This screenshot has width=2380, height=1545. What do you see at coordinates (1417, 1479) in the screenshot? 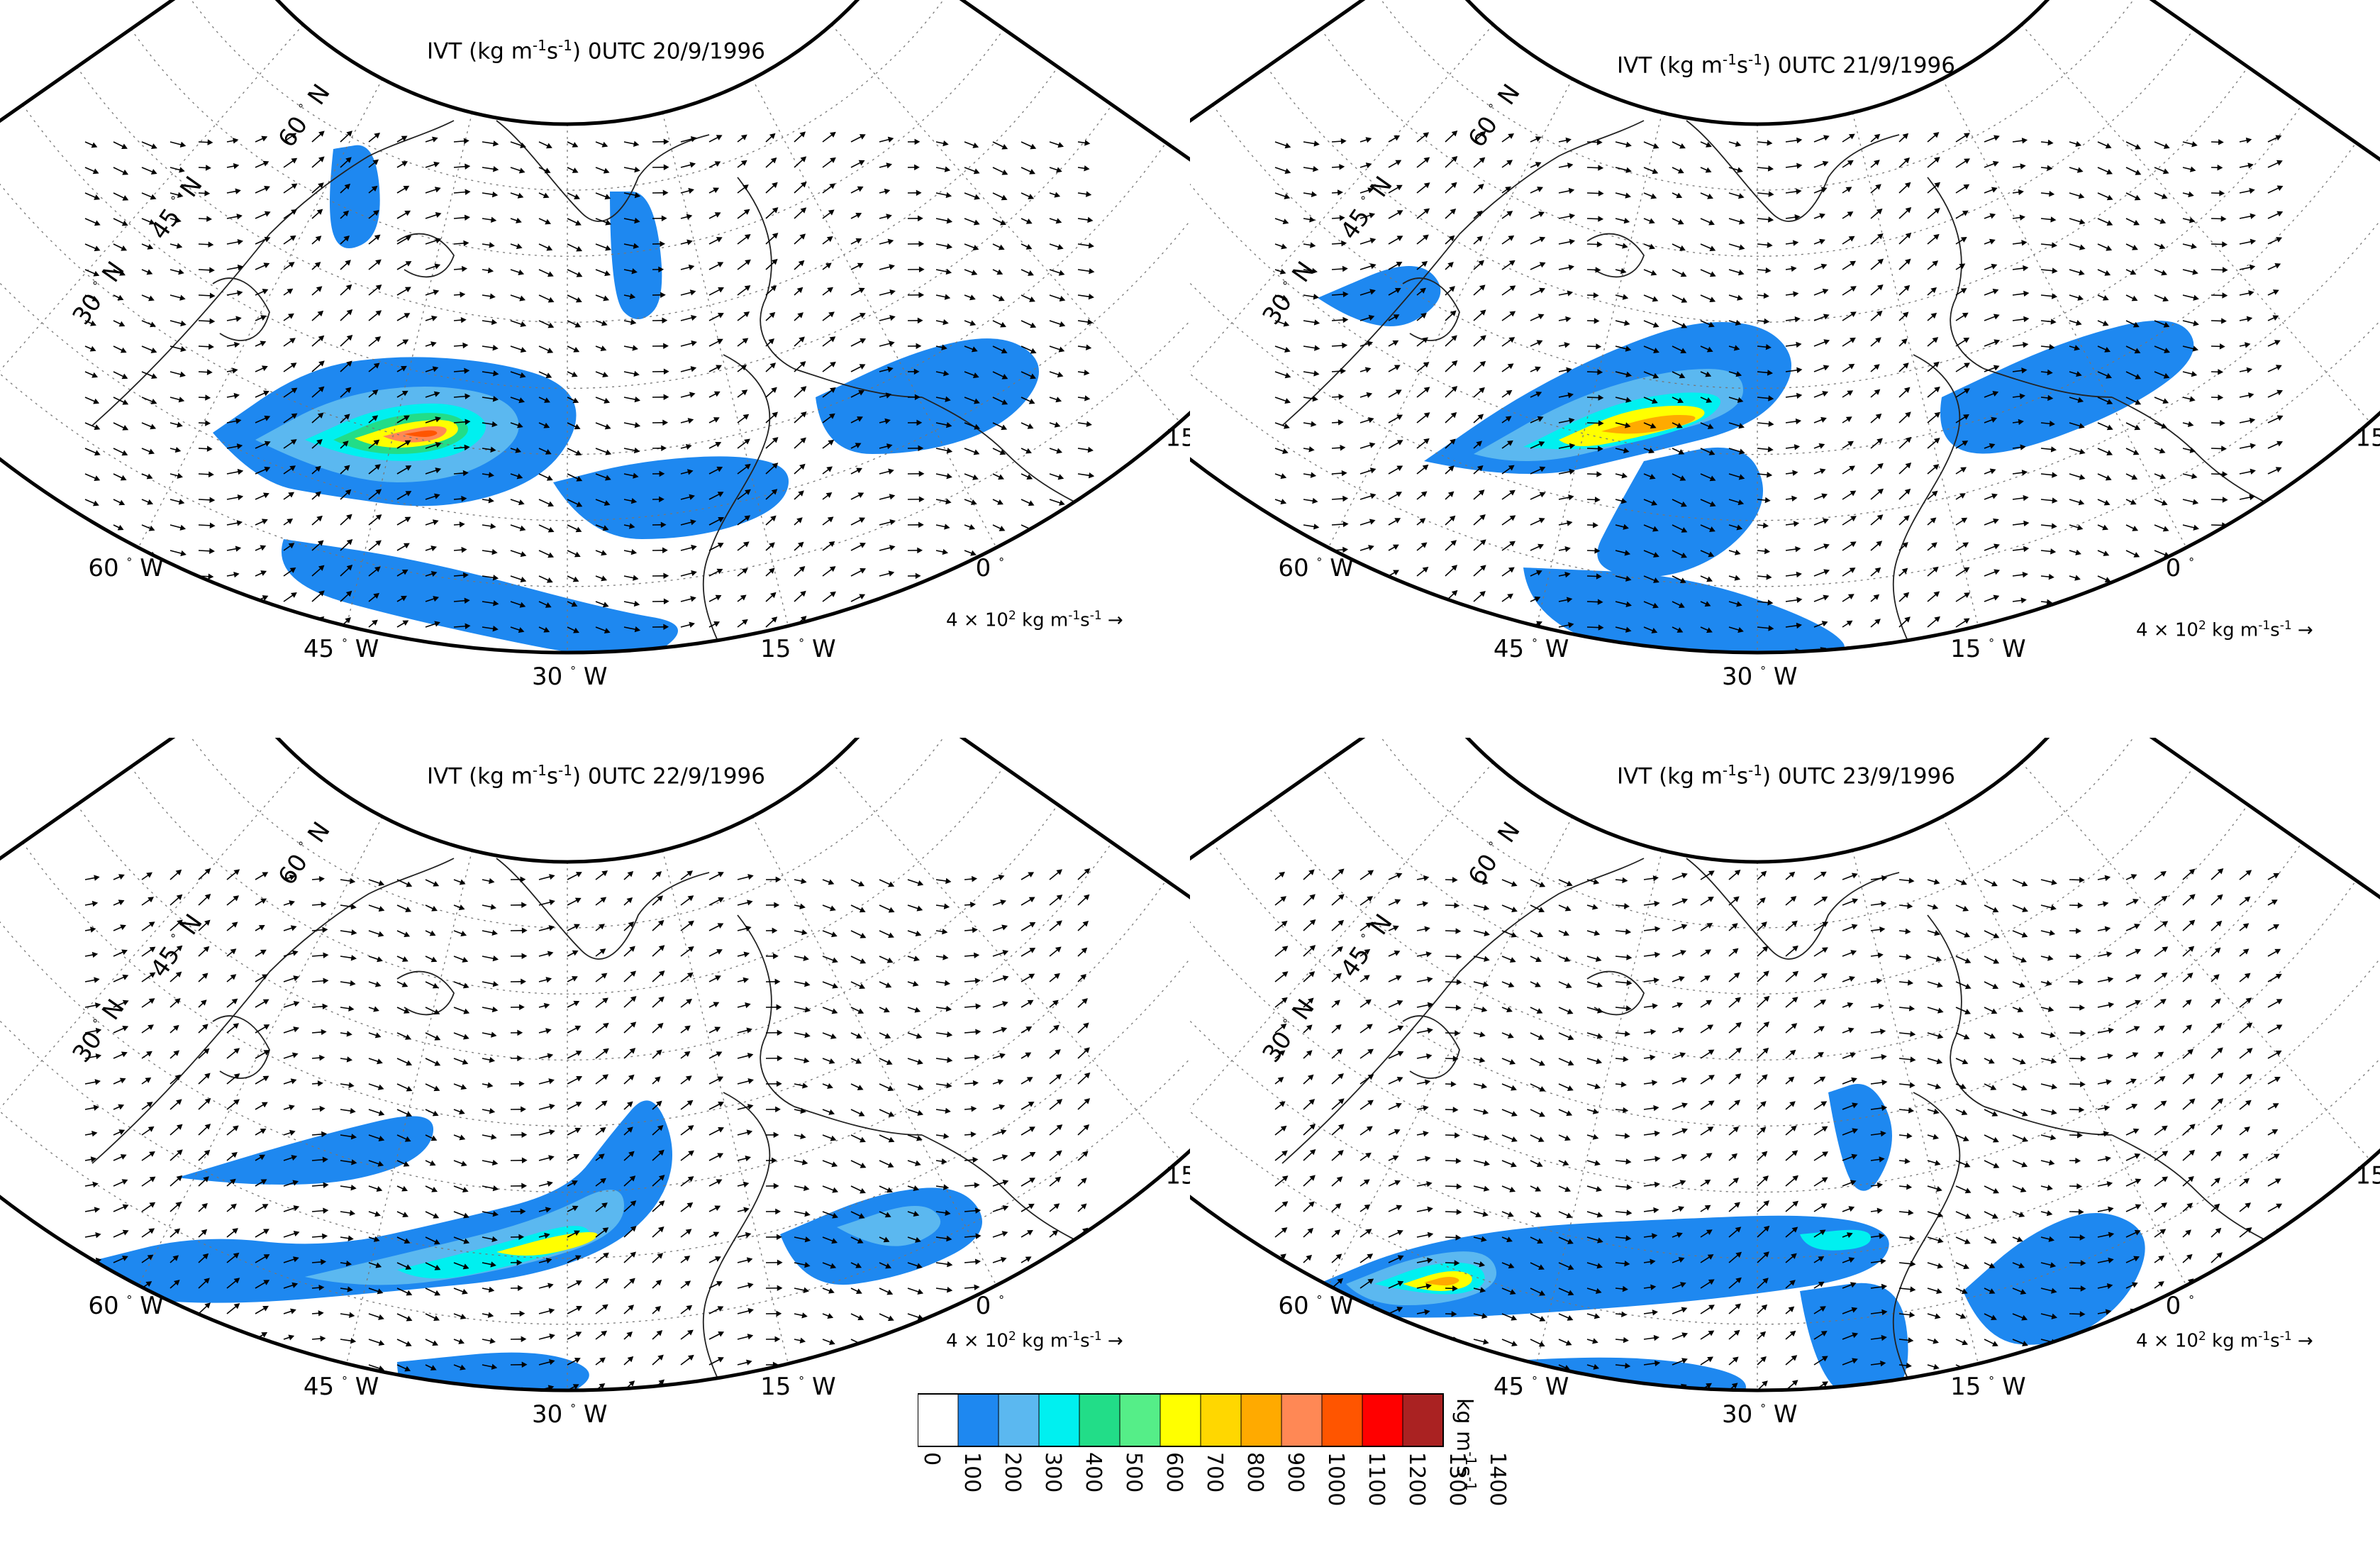
I see `colorbar-tick: 1200` at bounding box center [1417, 1479].